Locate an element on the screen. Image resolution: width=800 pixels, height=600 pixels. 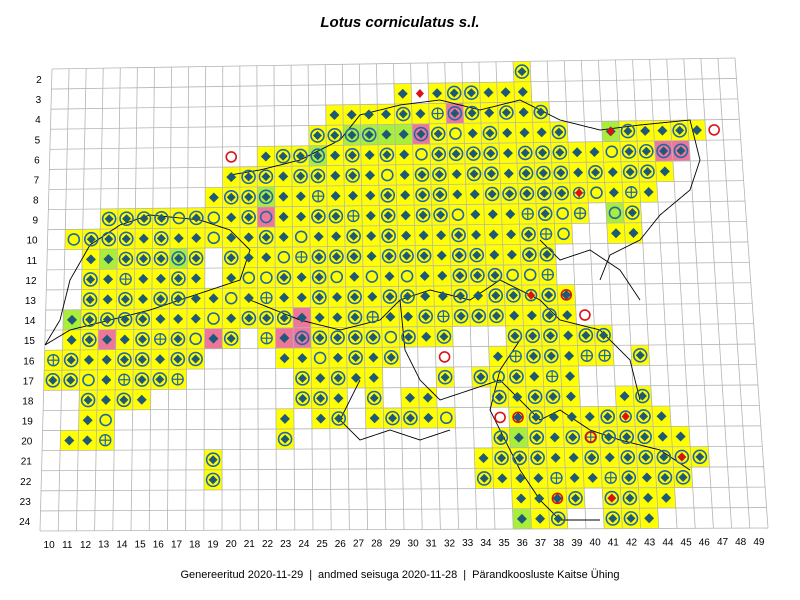
y-axis-label: 24 is located at coordinates (25, 522).